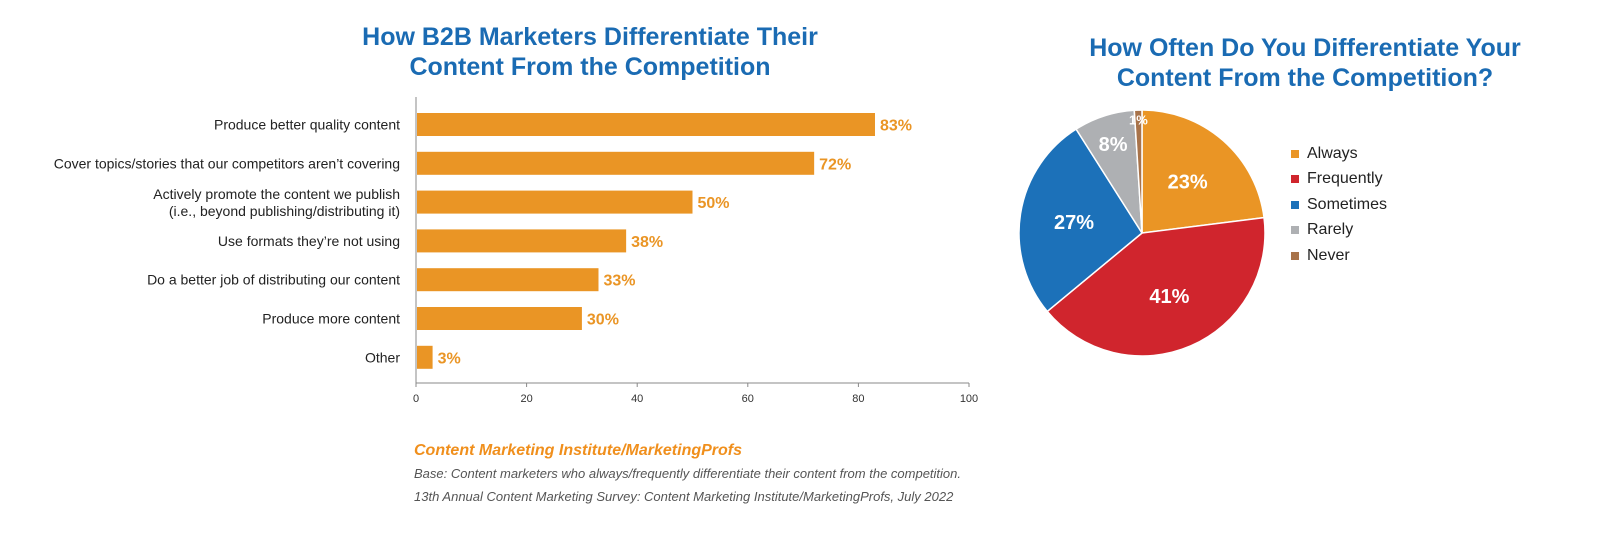 The width and height of the screenshot is (1600, 552). Describe the element at coordinates (1113, 145) in the screenshot. I see `pie-value-label: 8%` at that location.